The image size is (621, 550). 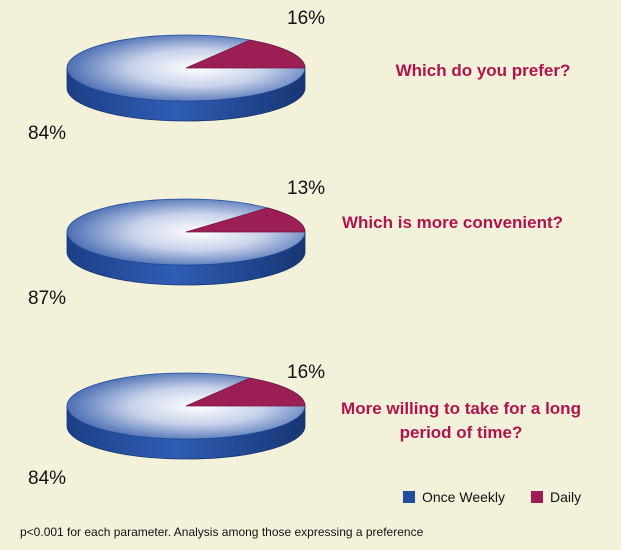 What do you see at coordinates (463, 497) in the screenshot?
I see `legend-label-once-weekly: Once Weekly` at bounding box center [463, 497].